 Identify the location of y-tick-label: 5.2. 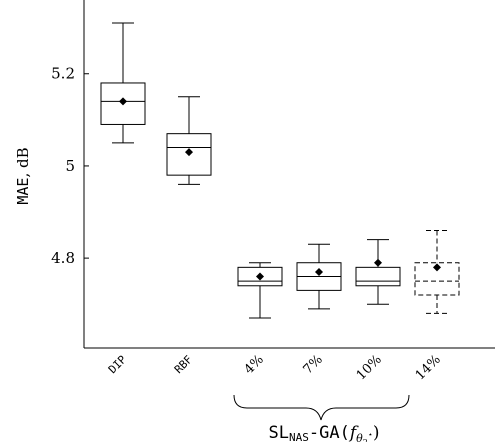
(63, 74).